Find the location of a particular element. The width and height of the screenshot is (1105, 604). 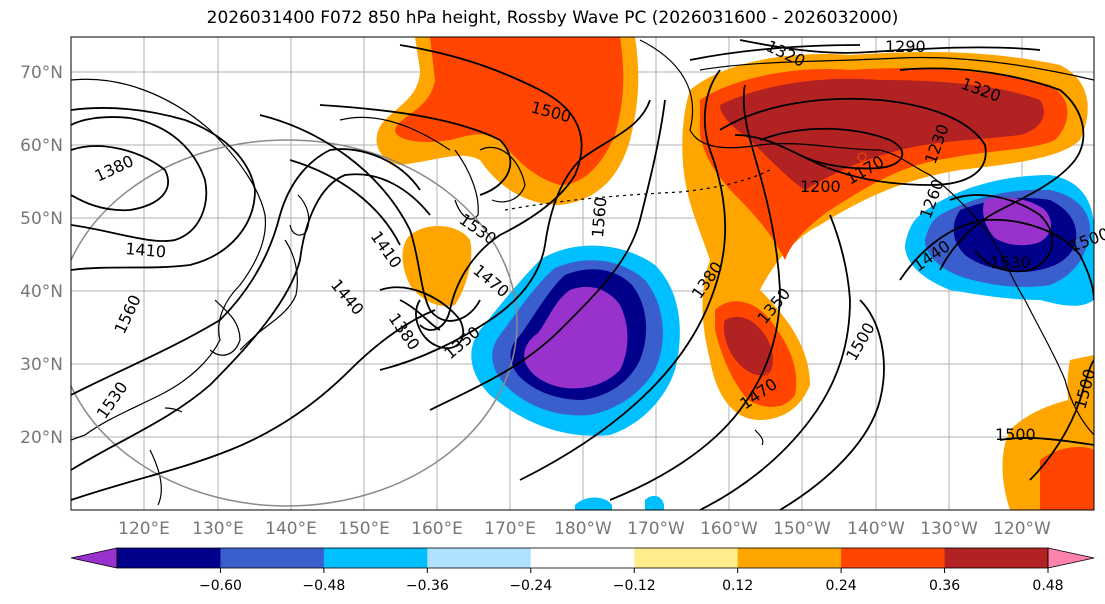

longitude-label: 140°W is located at coordinates (876, 529).